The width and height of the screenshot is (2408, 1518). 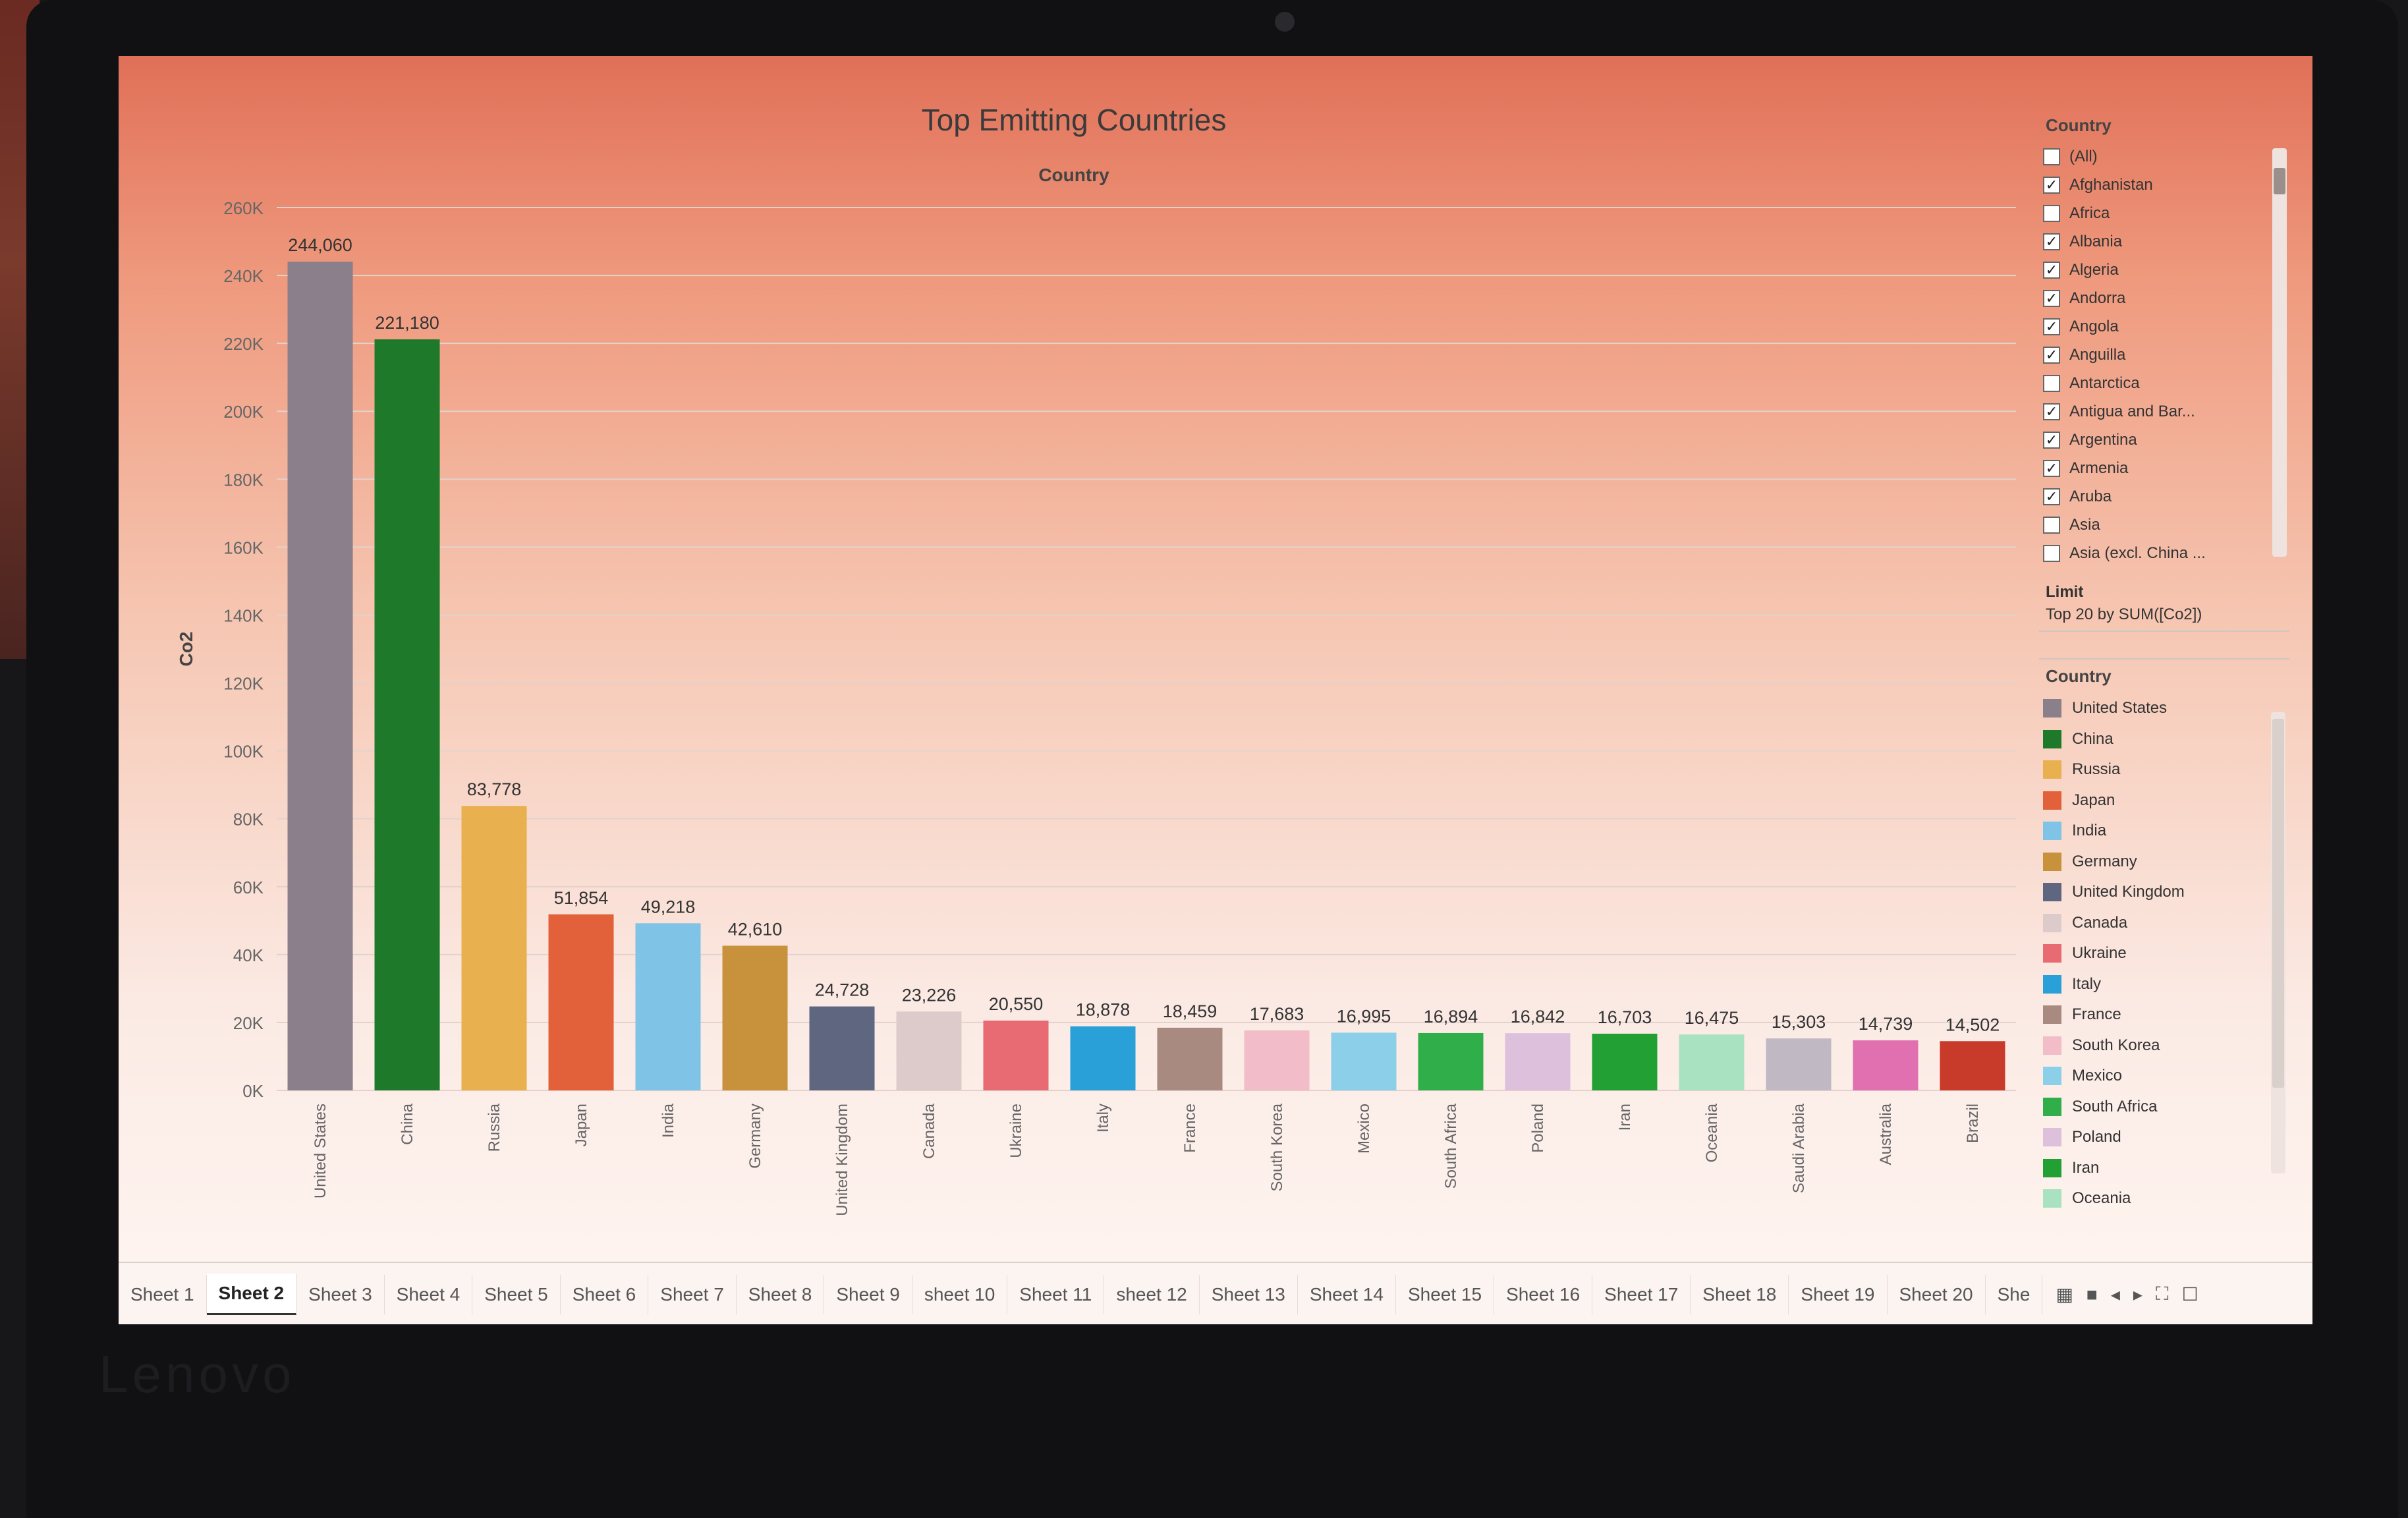 I want to click on presentation-icon: ☐, so click(x=2189, y=1294).